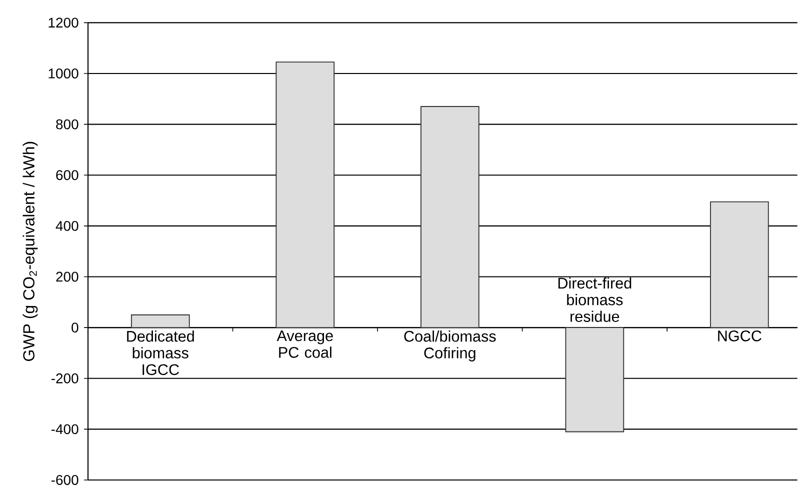 This screenshot has width=798, height=490. Describe the element at coordinates (64, 429) in the screenshot. I see `y-tick-label: -400` at that location.